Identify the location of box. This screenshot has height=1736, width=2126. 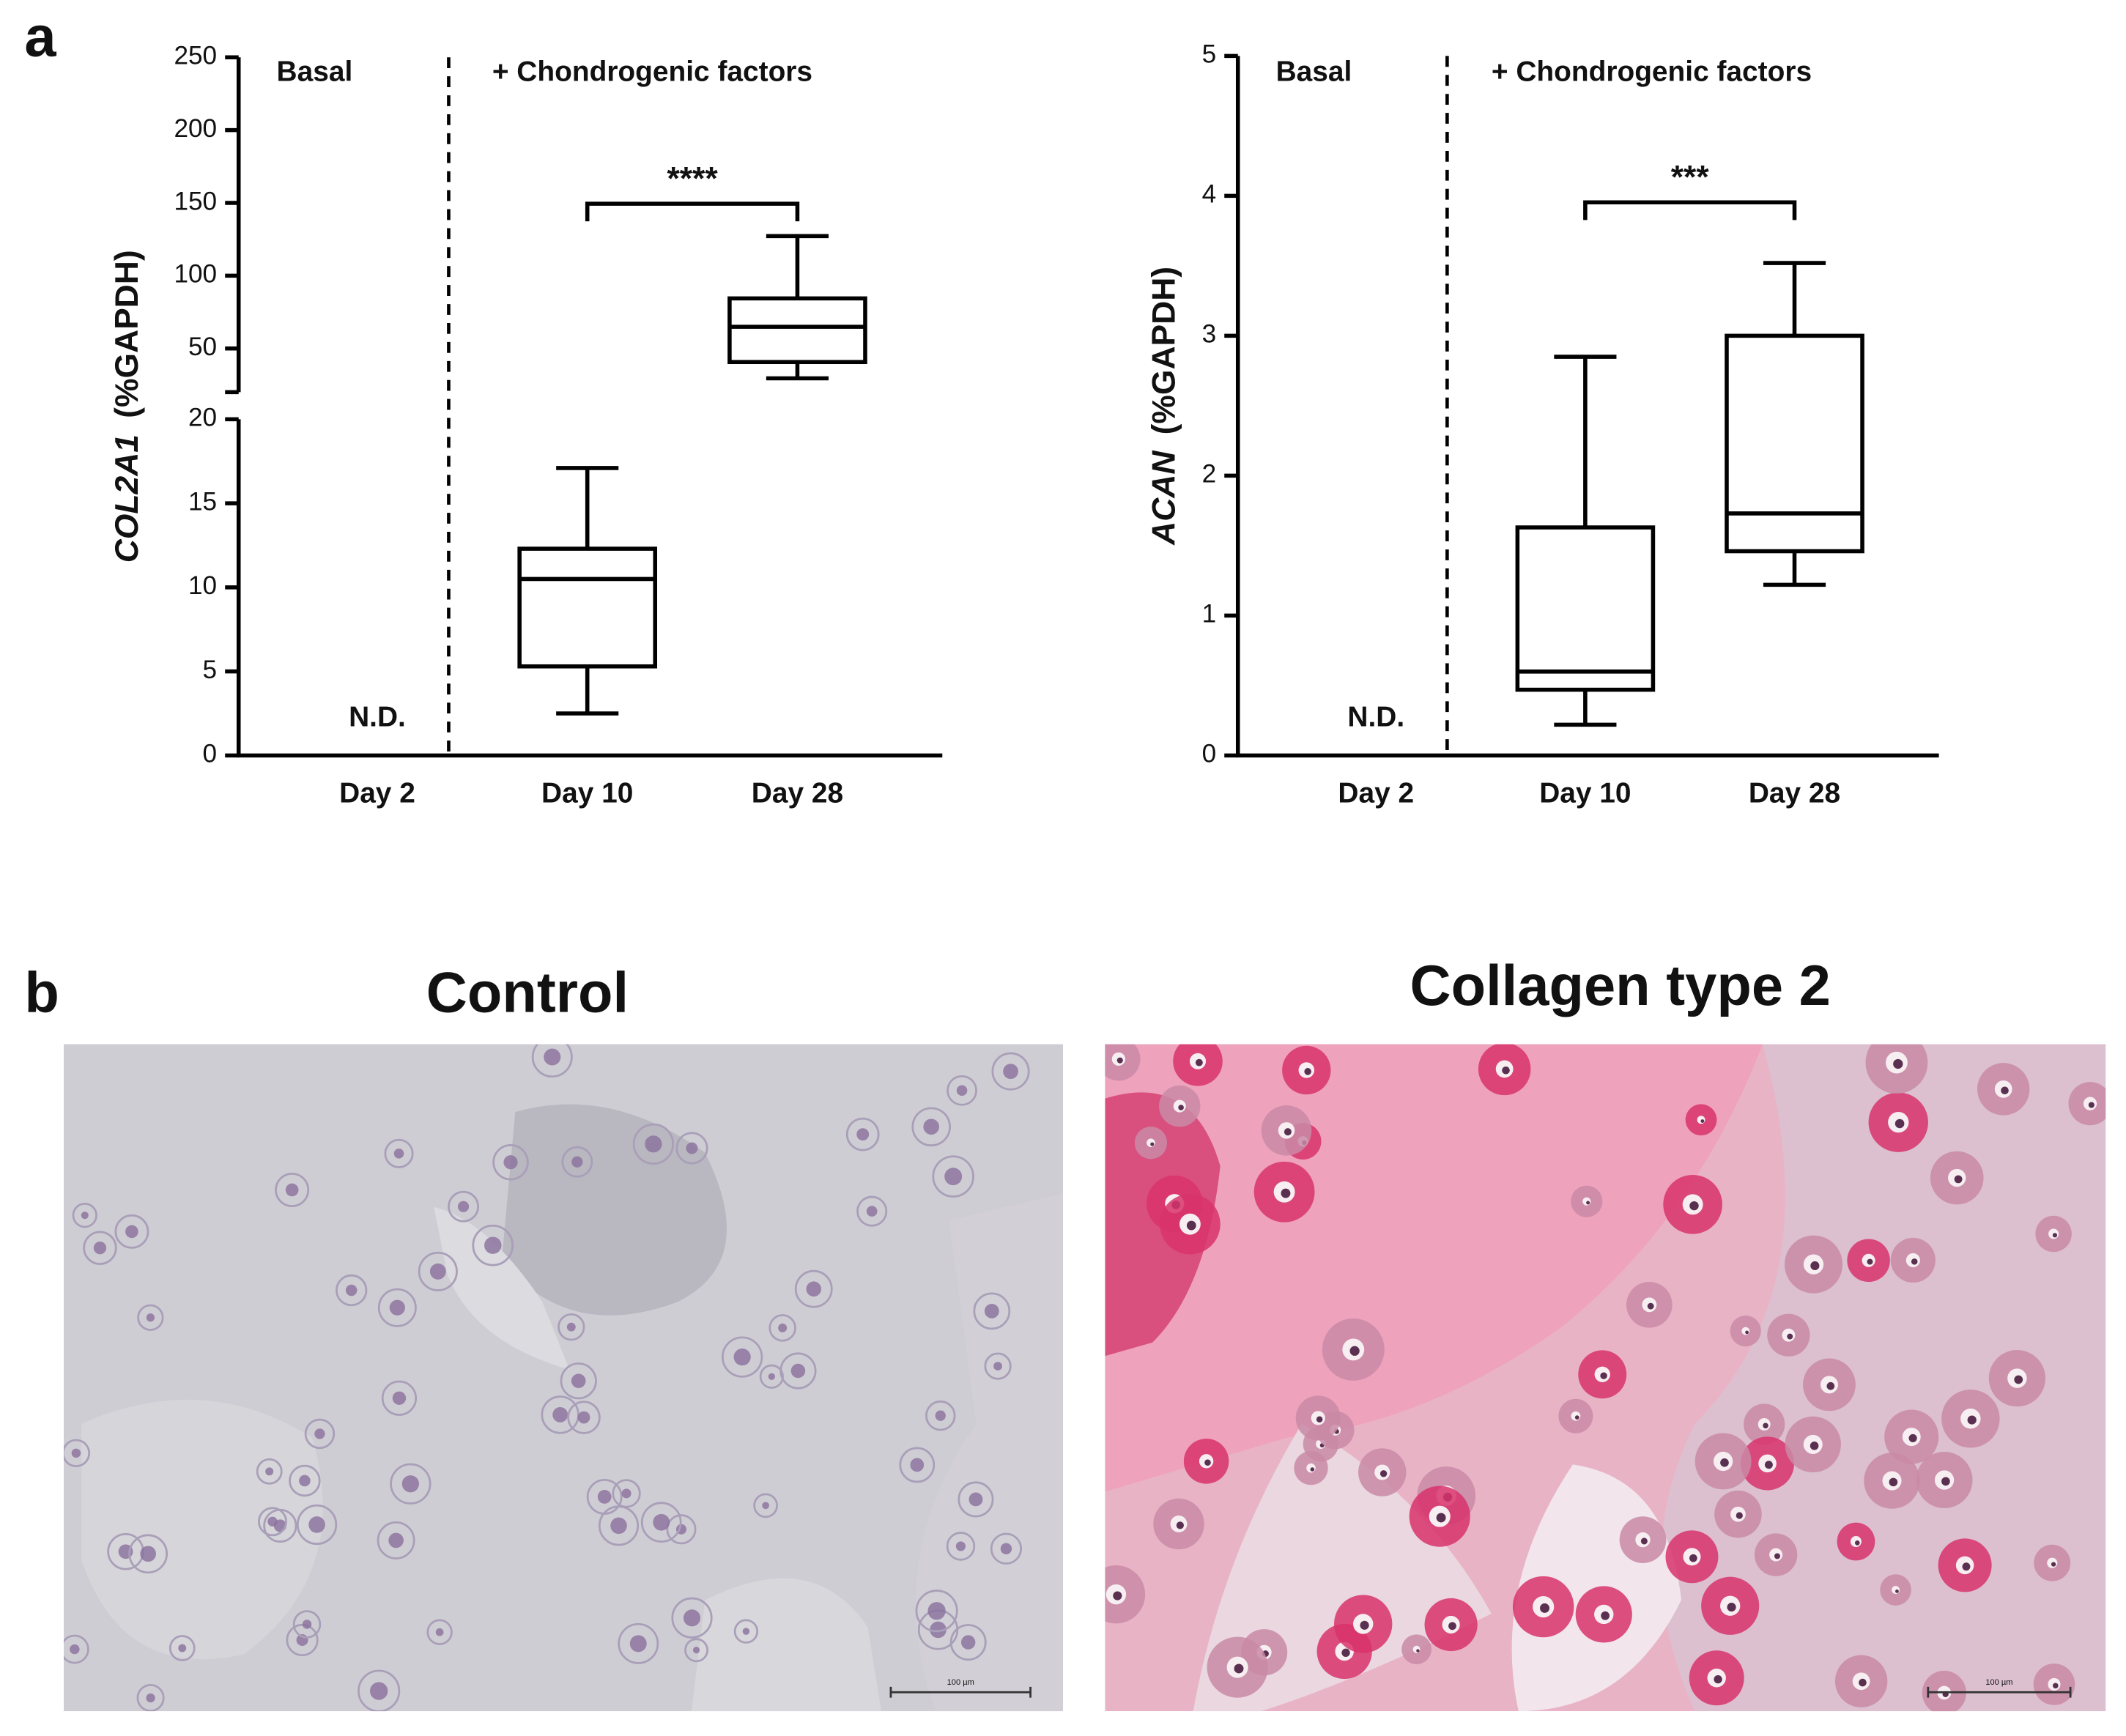
(1586, 608).